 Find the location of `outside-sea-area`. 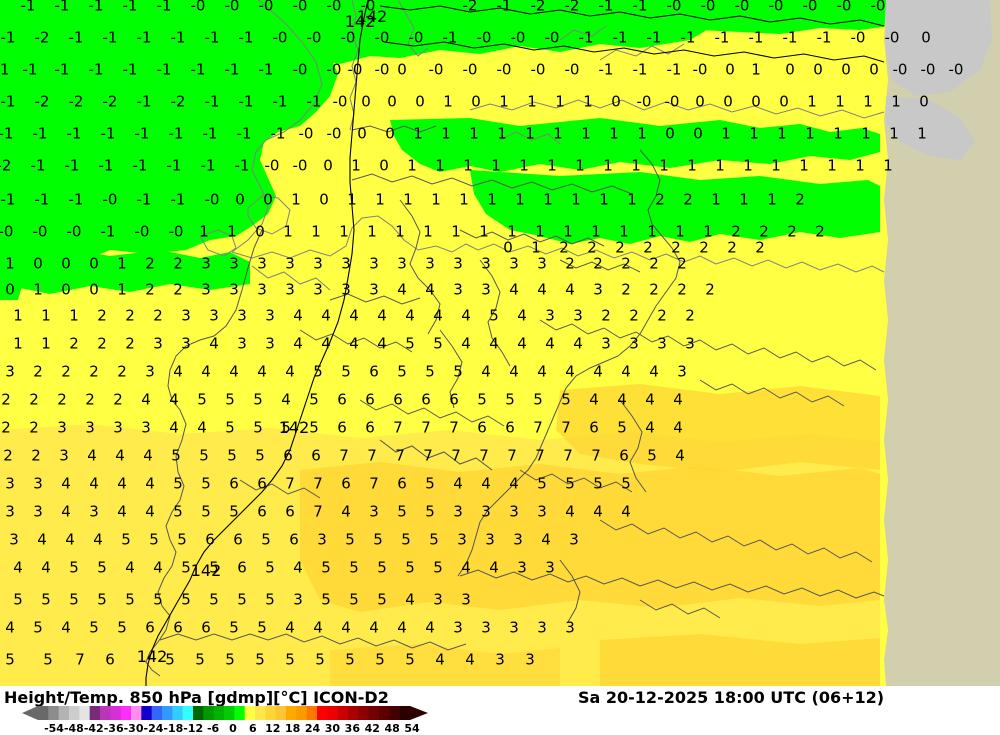

outside-sea-area is located at coordinates (939, 48).